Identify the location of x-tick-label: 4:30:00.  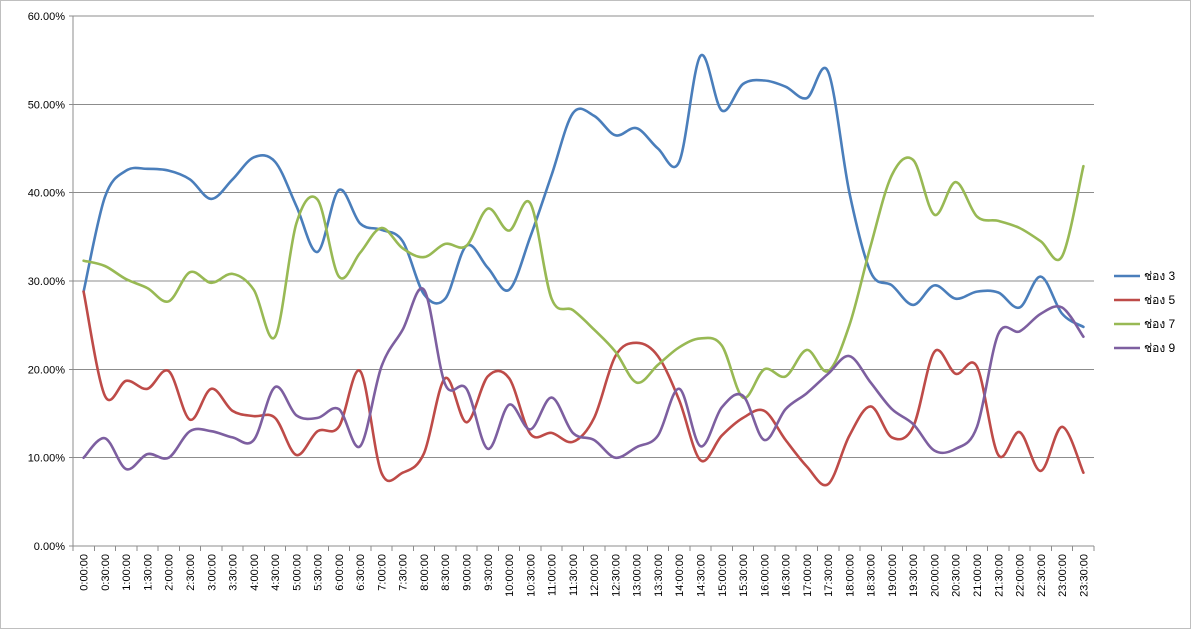
(276, 572).